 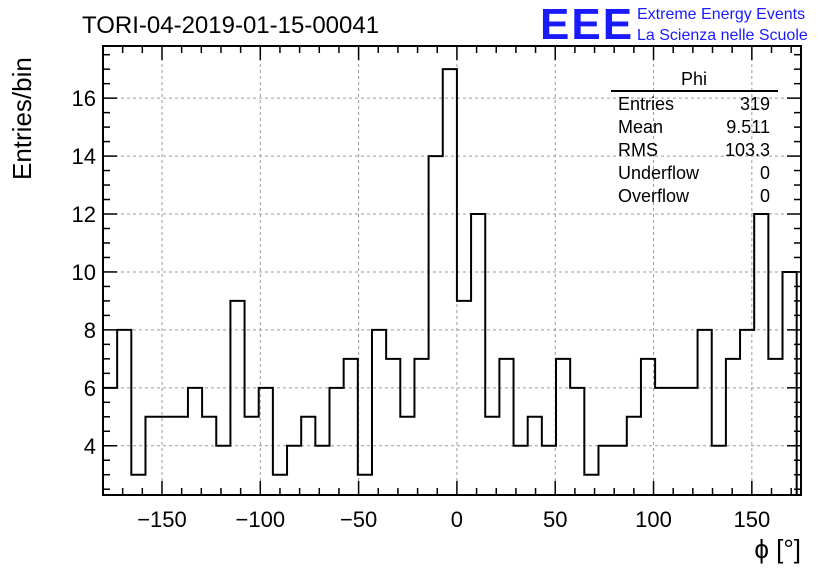 I want to click on y-tick-label: 4, so click(x=90, y=446).